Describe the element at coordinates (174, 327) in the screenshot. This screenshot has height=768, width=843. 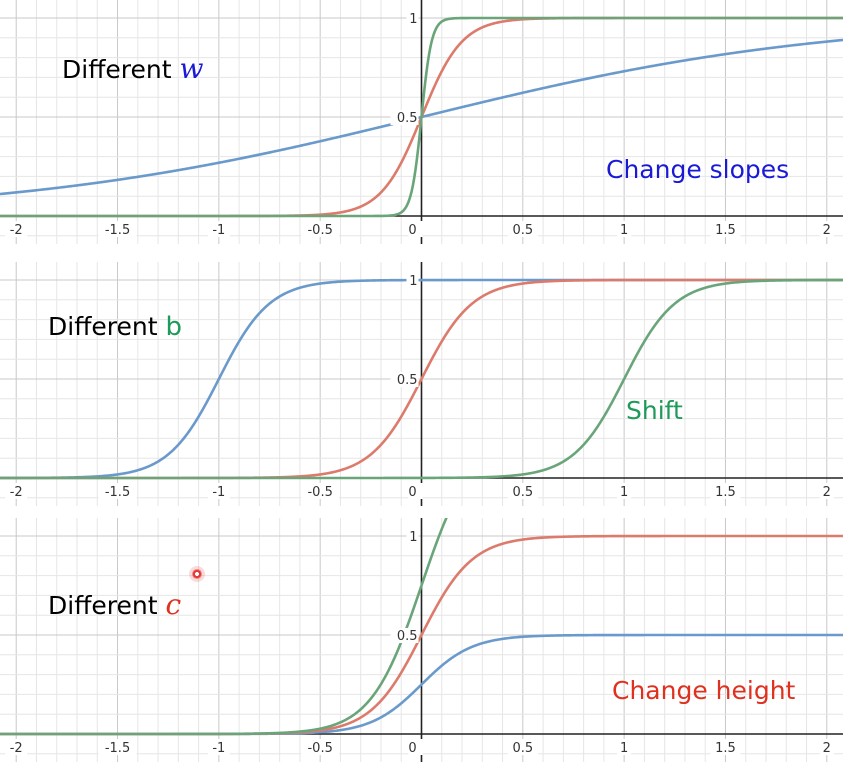
I see `symbol-b: b` at that location.